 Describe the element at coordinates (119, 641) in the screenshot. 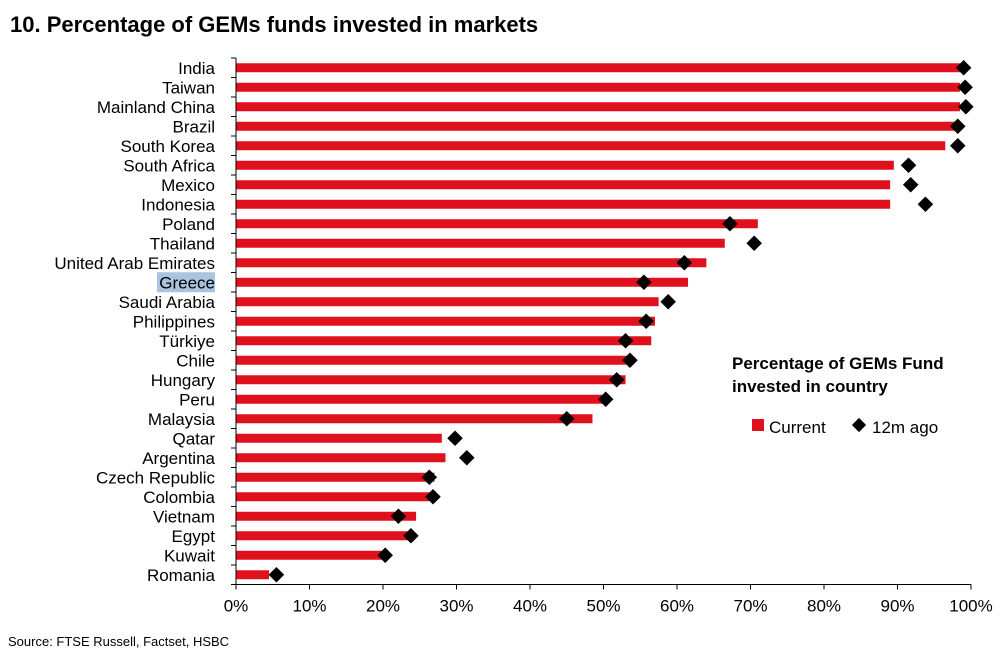

I see `source-note: Source: FTSE Russell, Factset, HSBC` at that location.